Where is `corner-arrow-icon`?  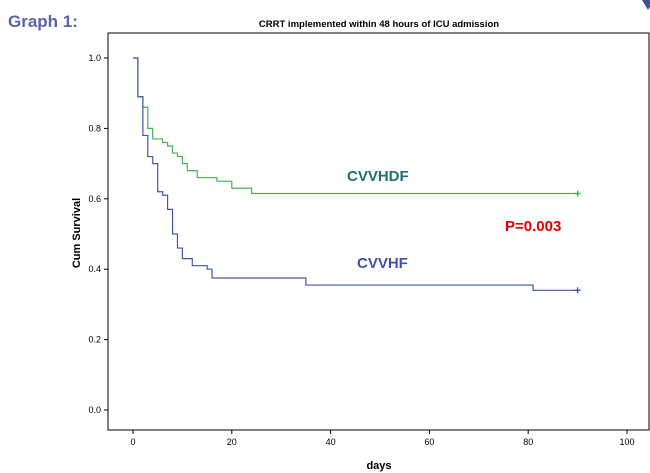 corner-arrow-icon is located at coordinates (646, 5).